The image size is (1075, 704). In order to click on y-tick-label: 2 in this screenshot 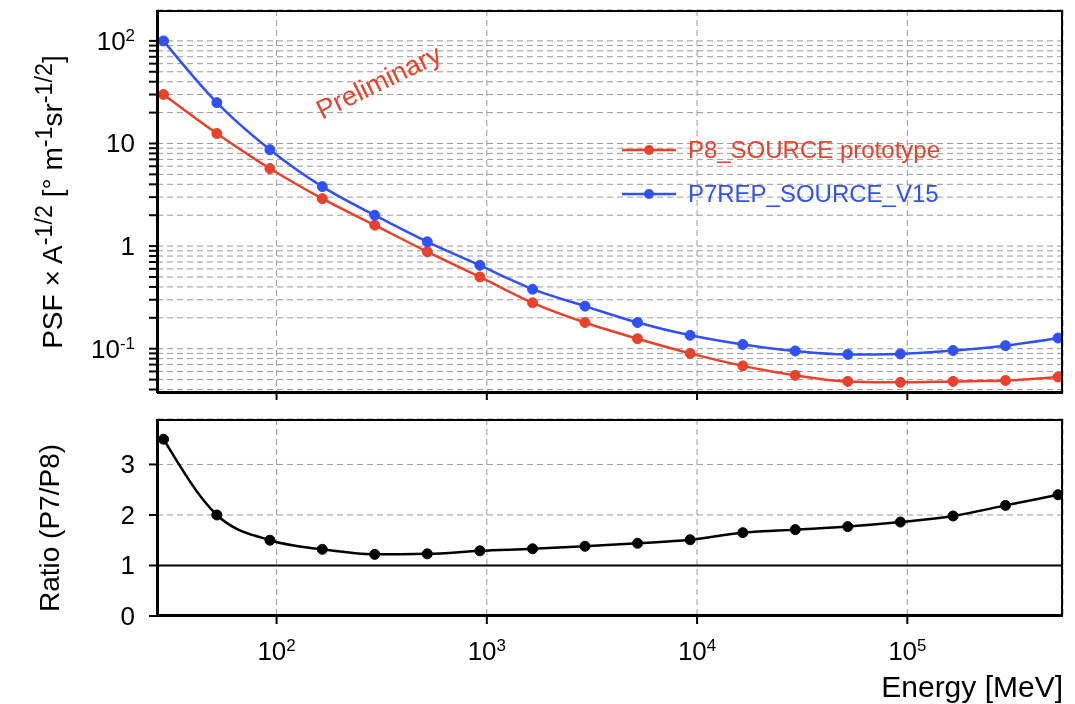, I will do `click(127, 514)`.